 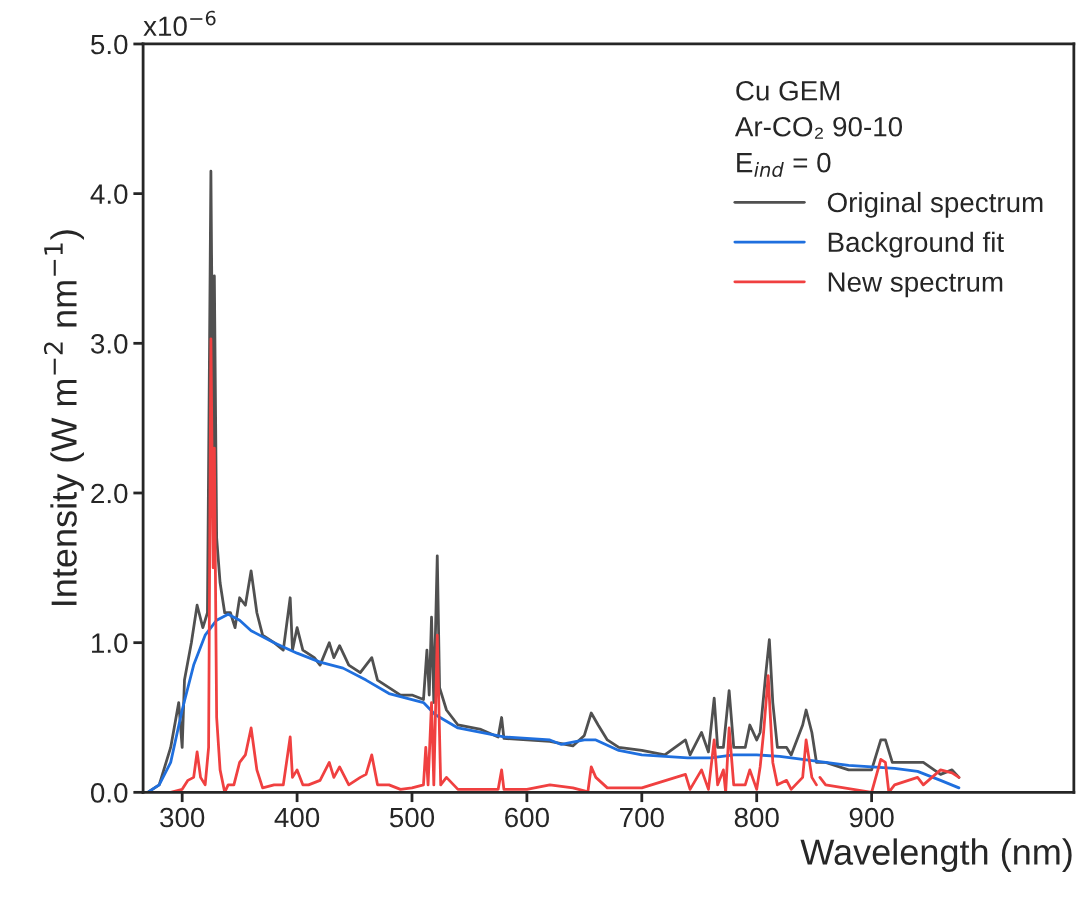 I want to click on y-tick-label: 3.0, so click(x=109, y=343).